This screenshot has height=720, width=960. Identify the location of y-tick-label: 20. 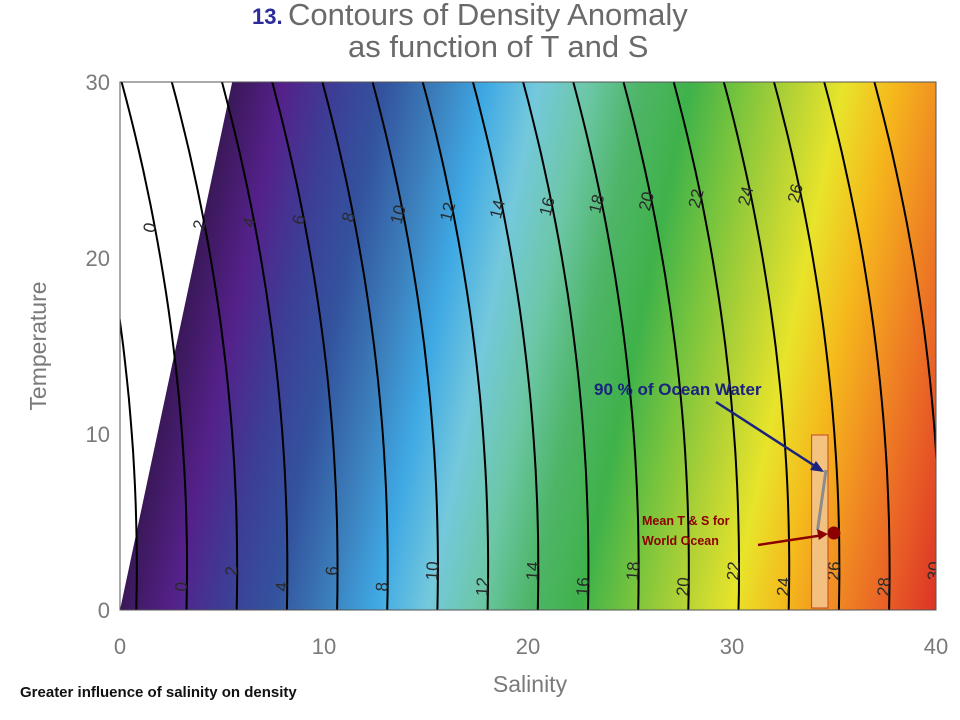
(98, 258).